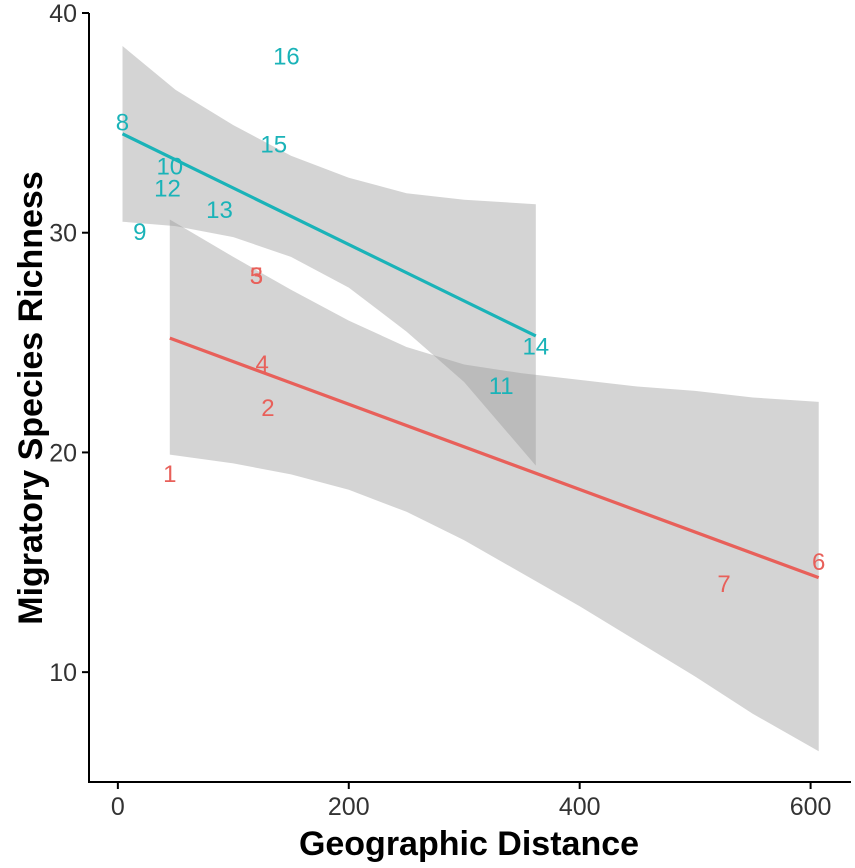  What do you see at coordinates (535, 346) in the screenshot?
I see `point-label-14: 14` at bounding box center [535, 346].